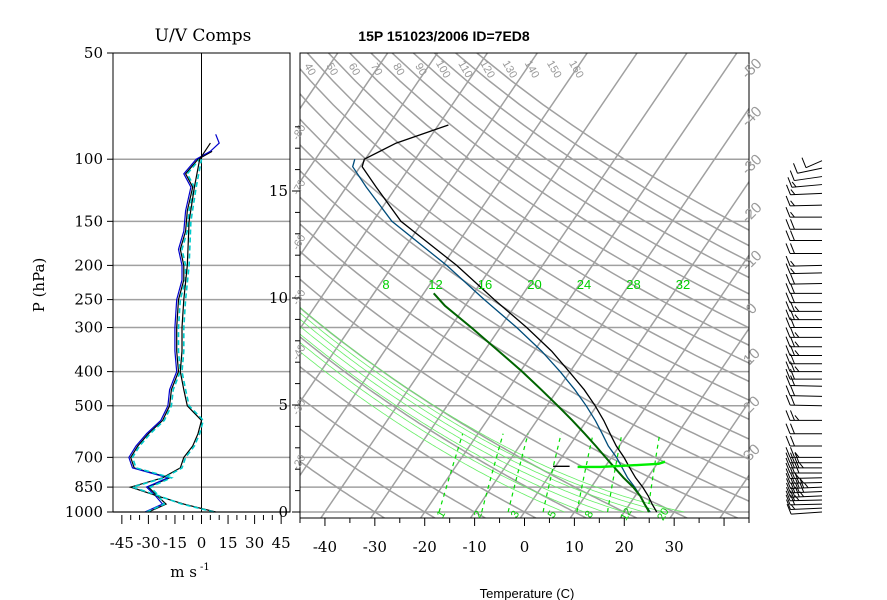 This screenshot has width=887, height=600. Describe the element at coordinates (309, 69) in the screenshot. I see `skewt-dry-adiabat-label: 40` at that location.